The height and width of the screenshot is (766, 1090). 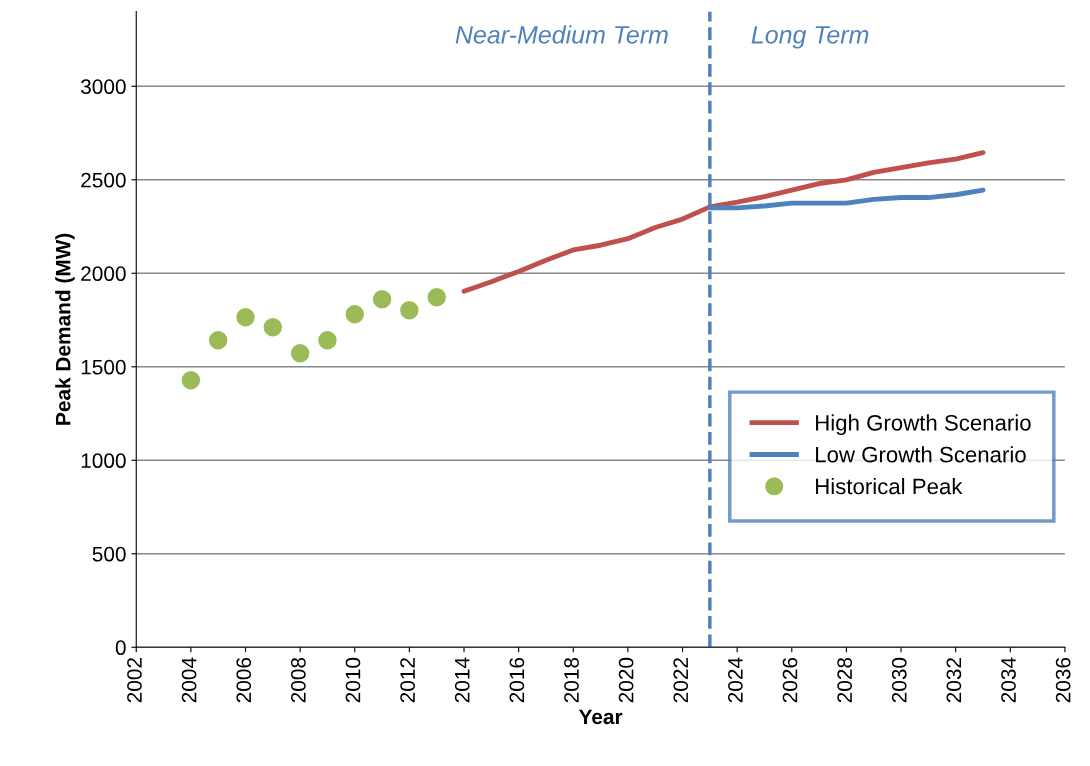 What do you see at coordinates (681, 680) in the screenshot?
I see `x-tick-label: 2022` at bounding box center [681, 680].